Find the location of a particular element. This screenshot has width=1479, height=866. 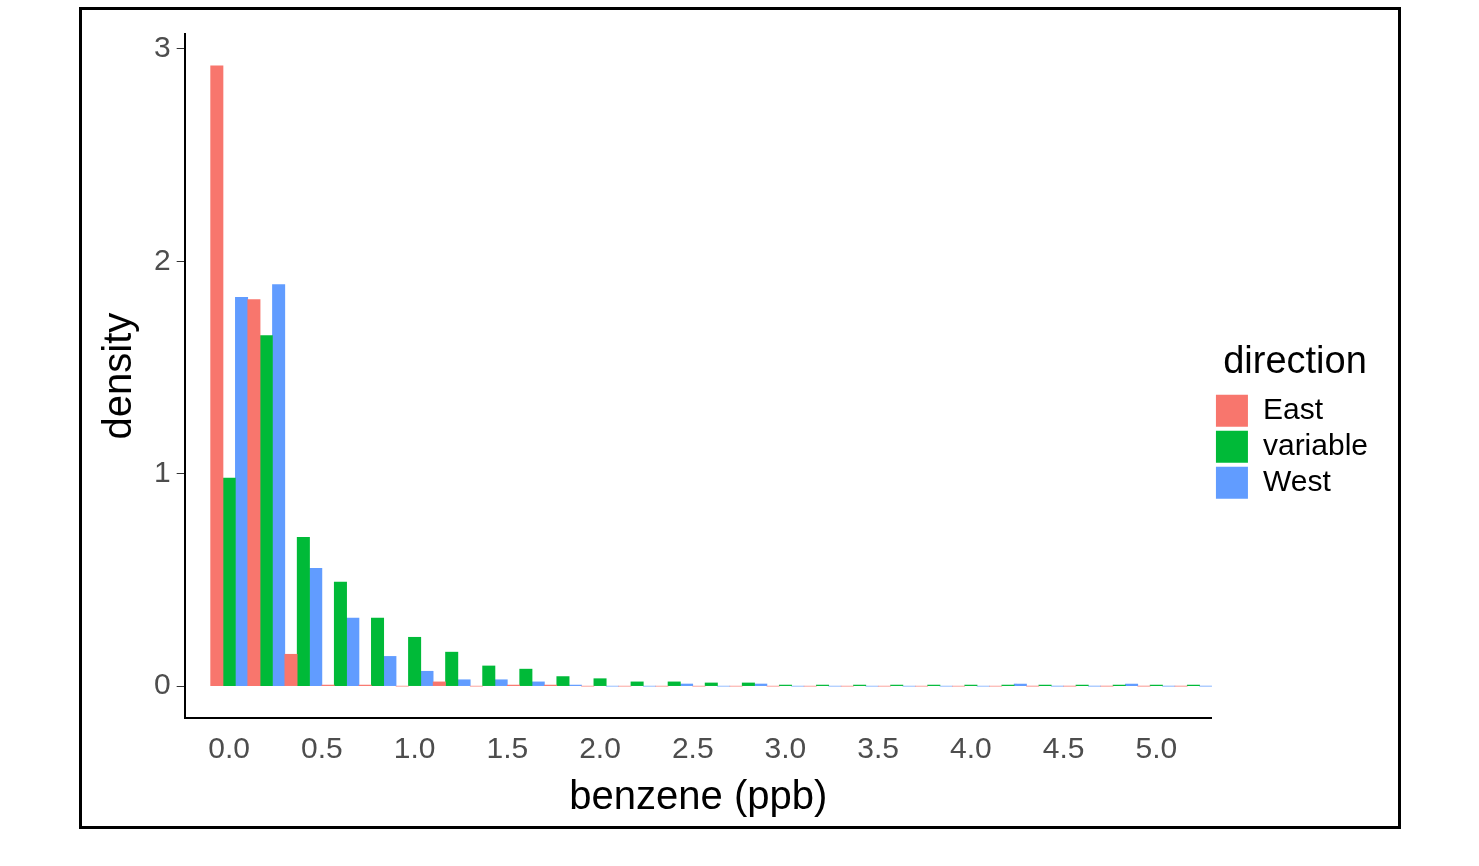

x-axis-title: benzene (ppb) is located at coordinates (698, 795).